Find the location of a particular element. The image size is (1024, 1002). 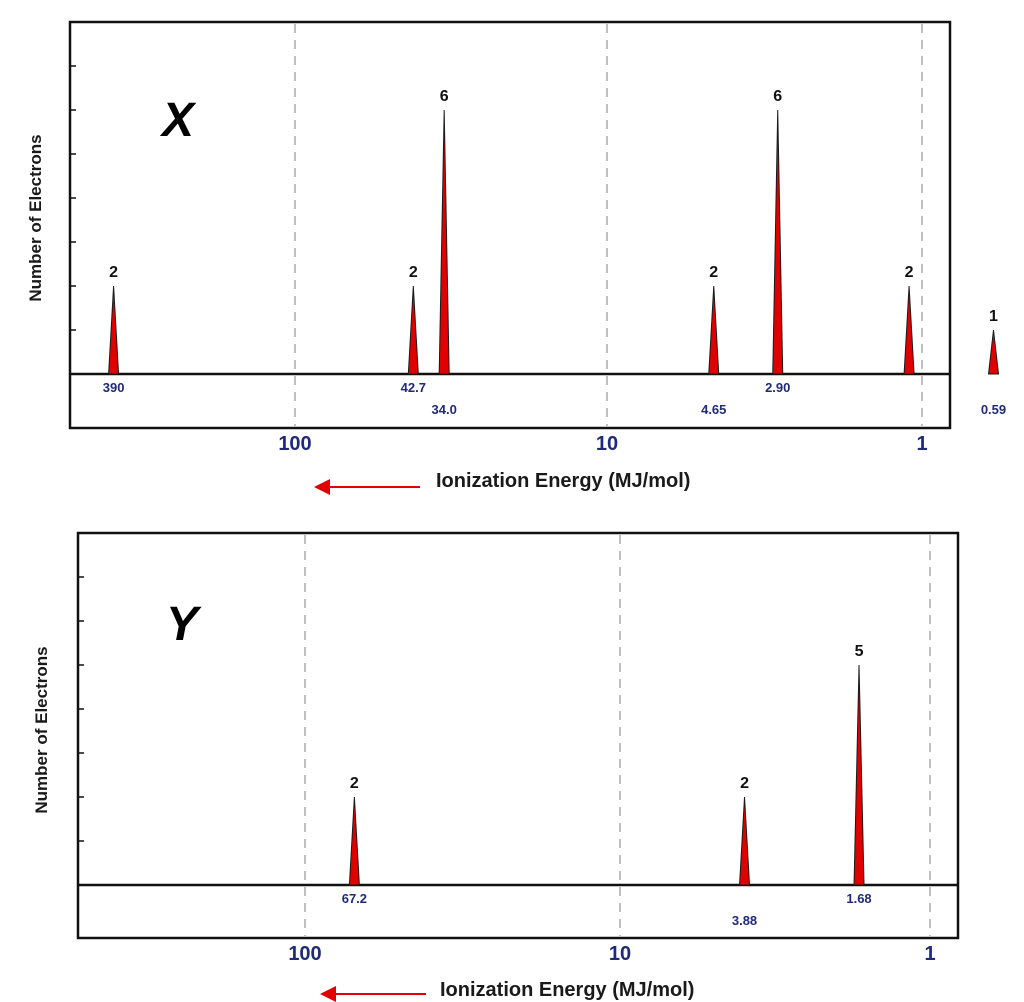

chart-x-x-tick-label: 10 is located at coordinates (607, 444).